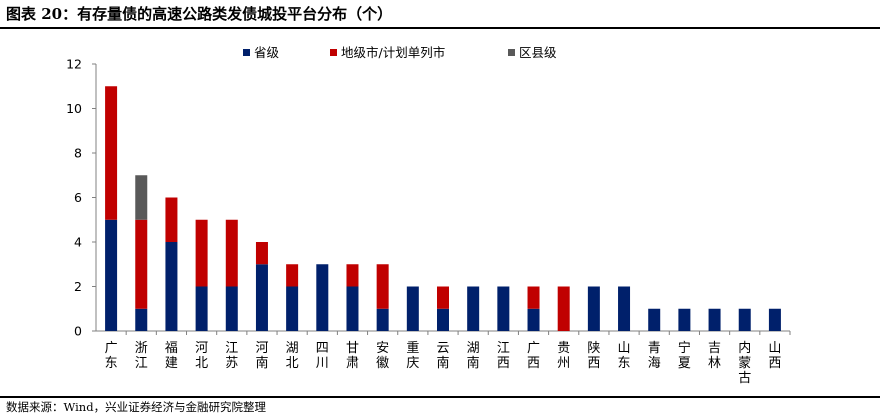 This screenshot has width=880, height=417. Describe the element at coordinates (136, 407) in the screenshot. I see `source-note: 数据来源：Wind，兴业证券经济与金融研究院整理` at that location.